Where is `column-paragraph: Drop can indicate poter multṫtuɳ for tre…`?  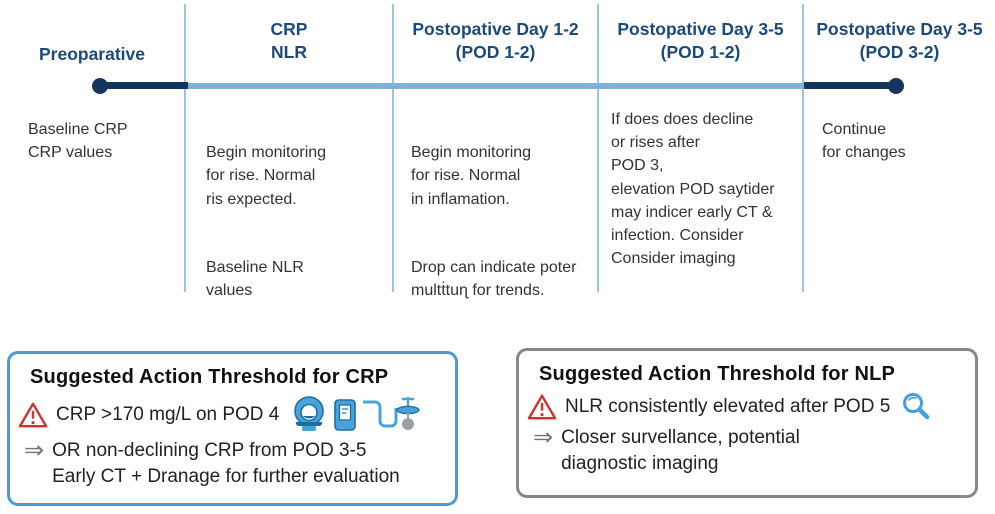 column-paragraph: Drop can indicate poter multṫtuɳ for tre… is located at coordinates (494, 279).